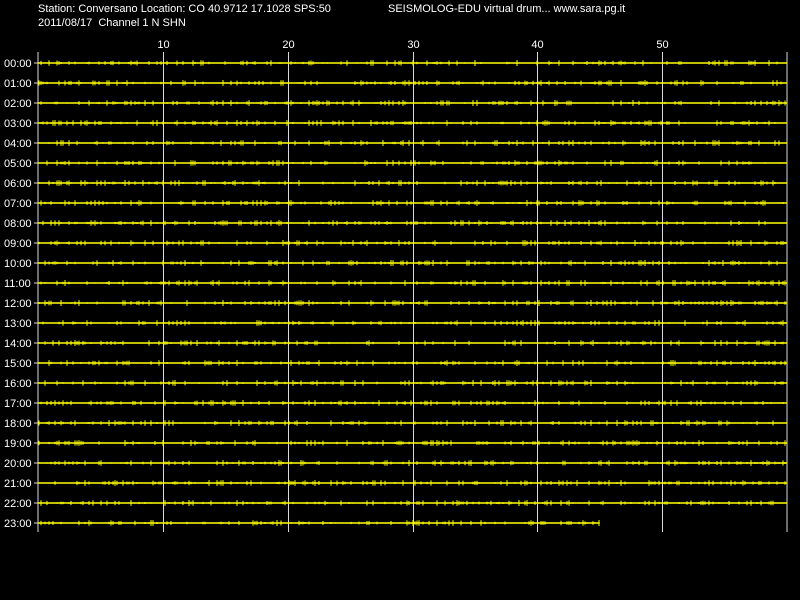 The height and width of the screenshot is (600, 800). What do you see at coordinates (662, 45) in the screenshot?
I see `minute-tick-label: 50` at bounding box center [662, 45].